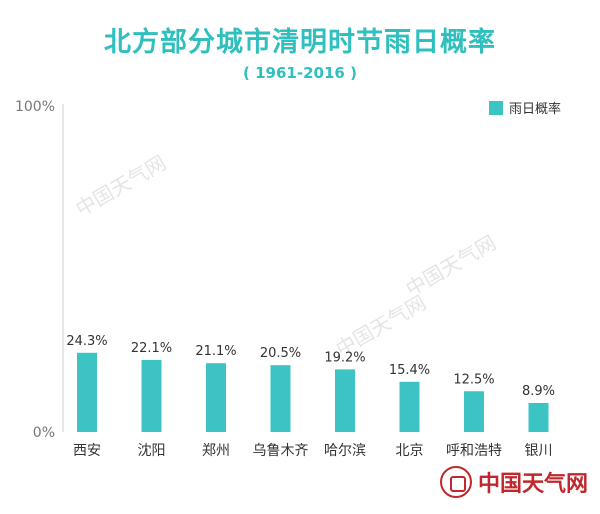  What do you see at coordinates (533, 484) in the screenshot?
I see `brand-logo-text: 中国天气网` at bounding box center [533, 484].